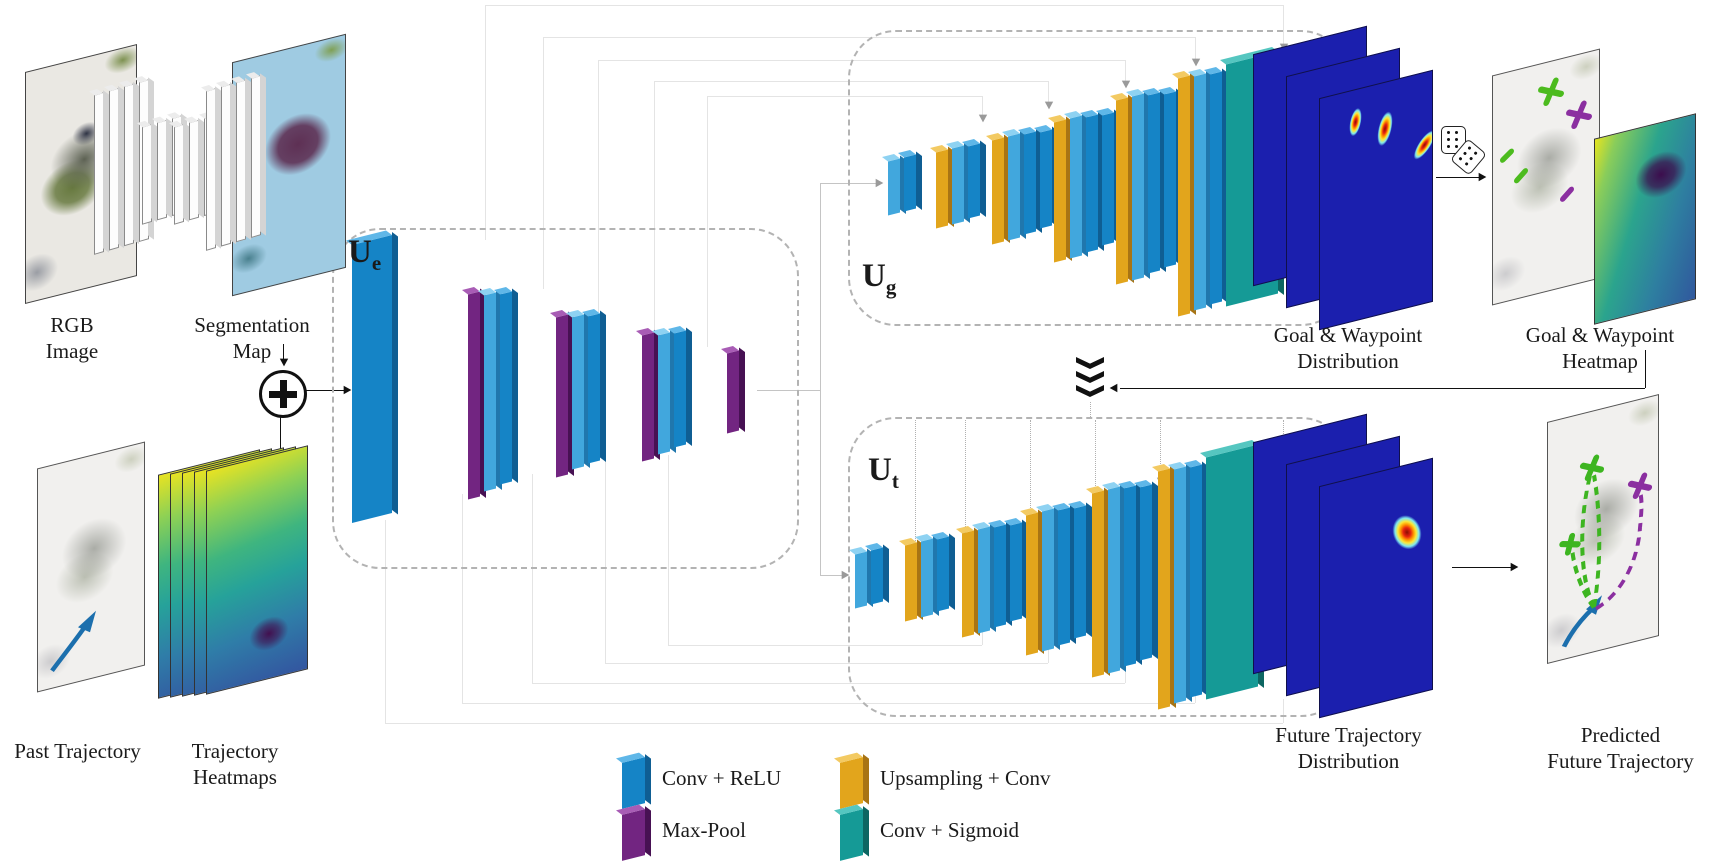  Describe the element at coordinates (233, 163) in the screenshot. I see `segnet-decoder-layers` at that location.